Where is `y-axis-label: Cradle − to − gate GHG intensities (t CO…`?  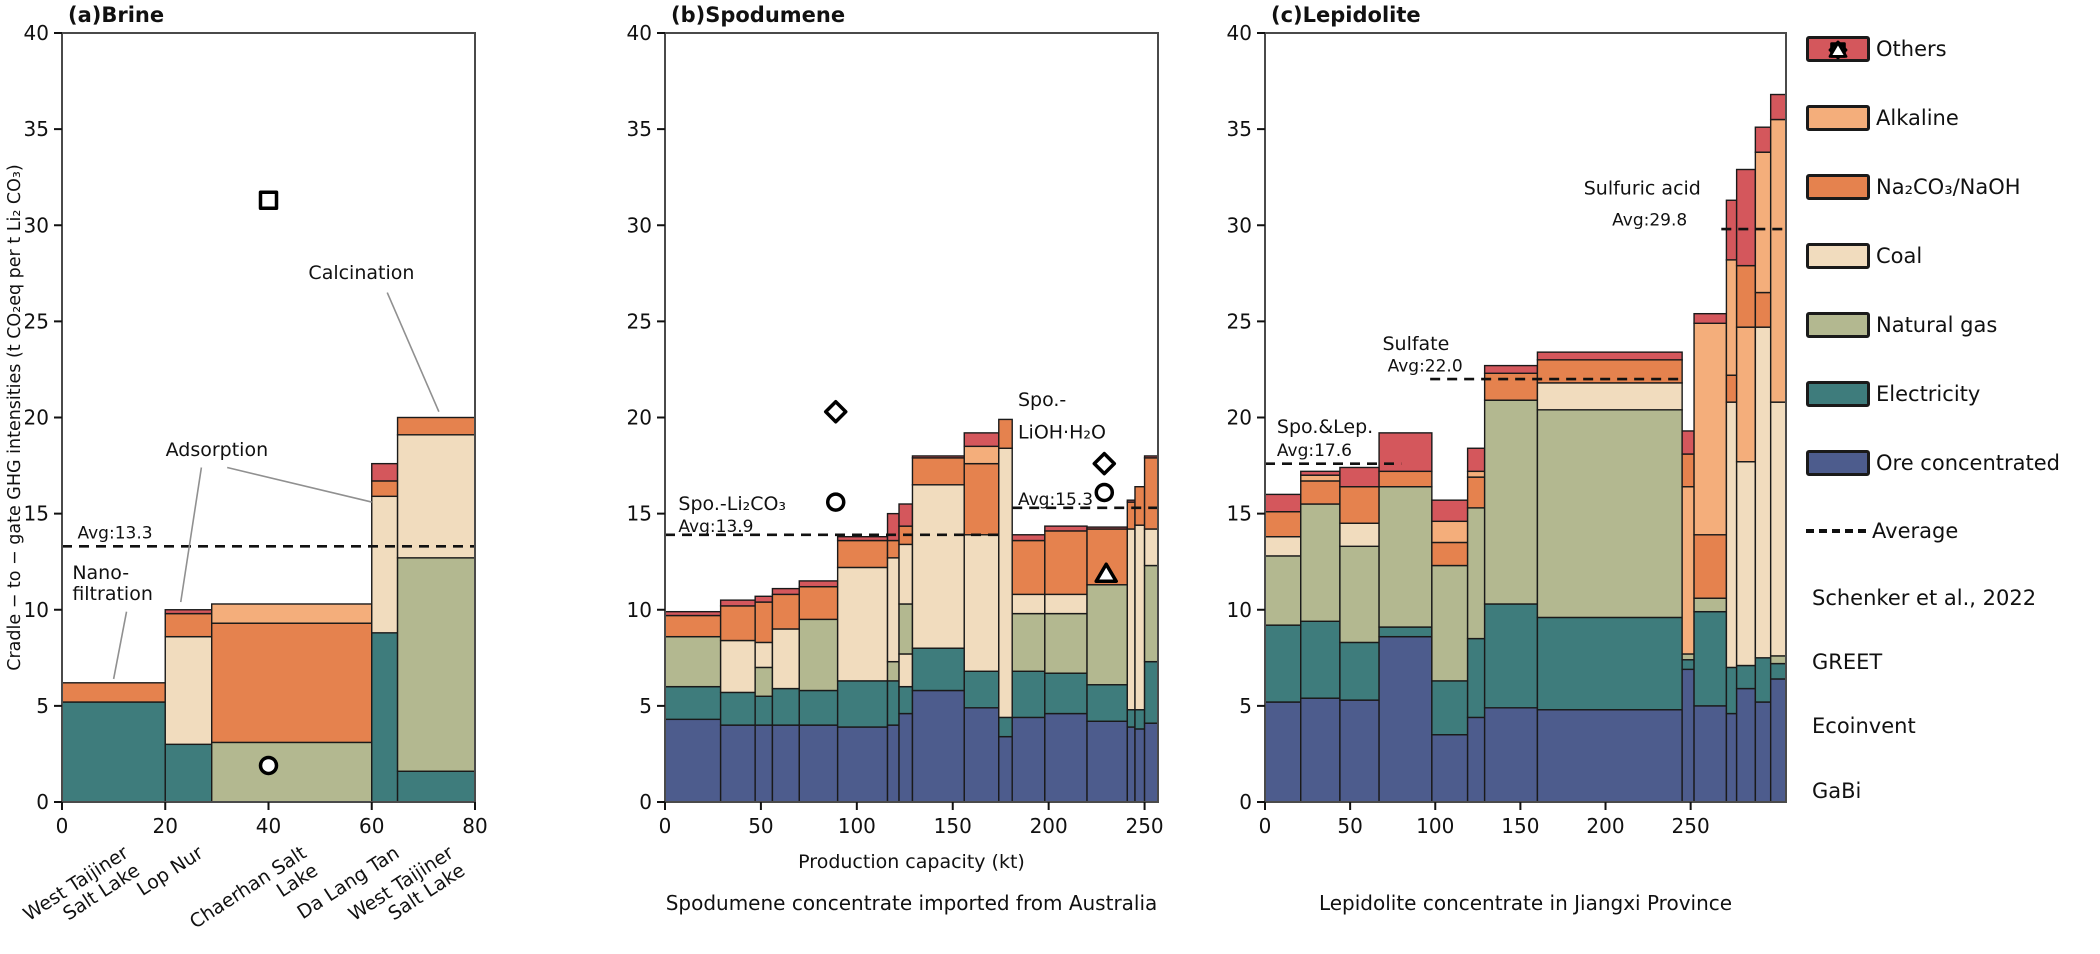 y-axis-label: Cradle − to − gate GHG intensities (t CO… is located at coordinates (15, 417).